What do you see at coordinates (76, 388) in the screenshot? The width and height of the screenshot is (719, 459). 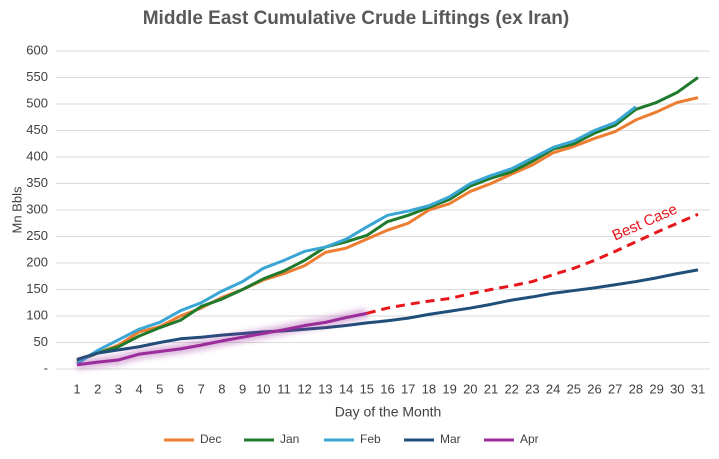 I see `x-tick-label: 1` at bounding box center [76, 388].